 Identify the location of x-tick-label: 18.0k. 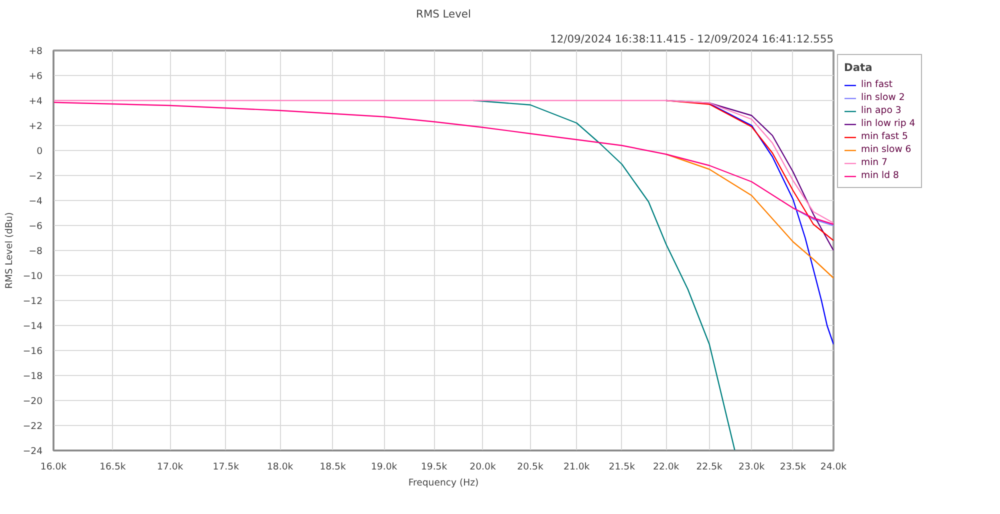
(280, 467).